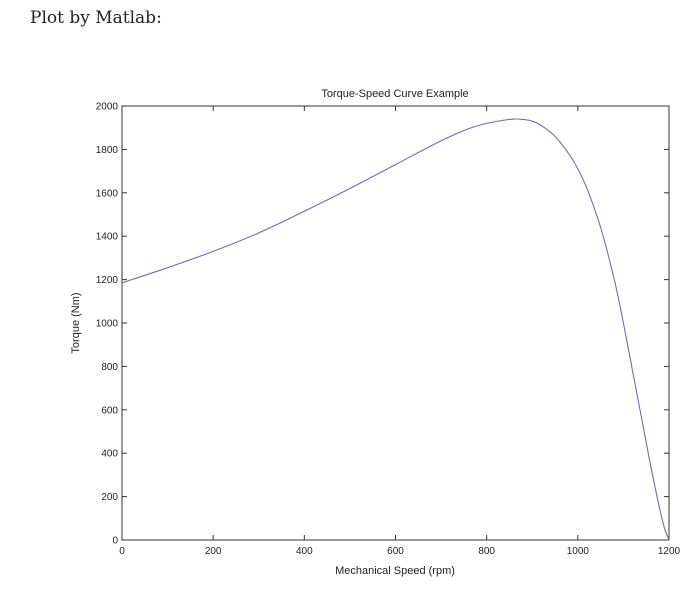 This screenshot has height=590, width=693. I want to click on x-tick-label: 0, so click(122, 551).